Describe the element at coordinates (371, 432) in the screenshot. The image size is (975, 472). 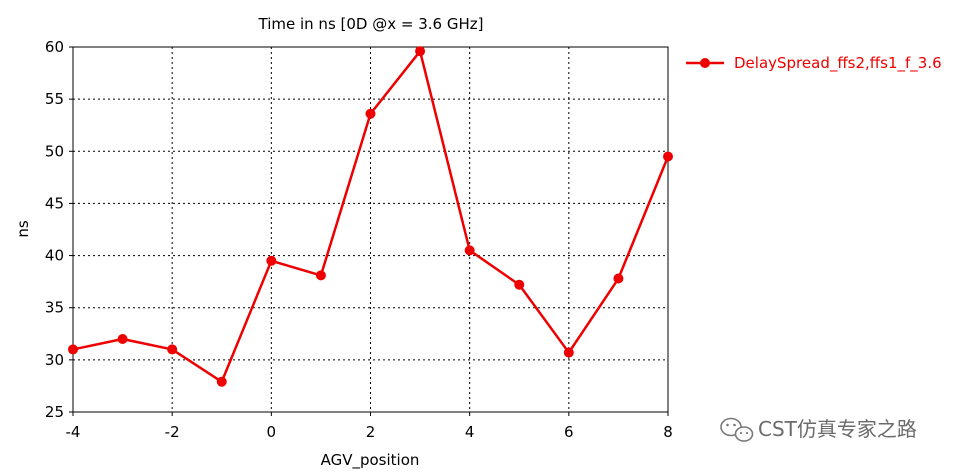
I see `x-tick-label: 2` at that location.